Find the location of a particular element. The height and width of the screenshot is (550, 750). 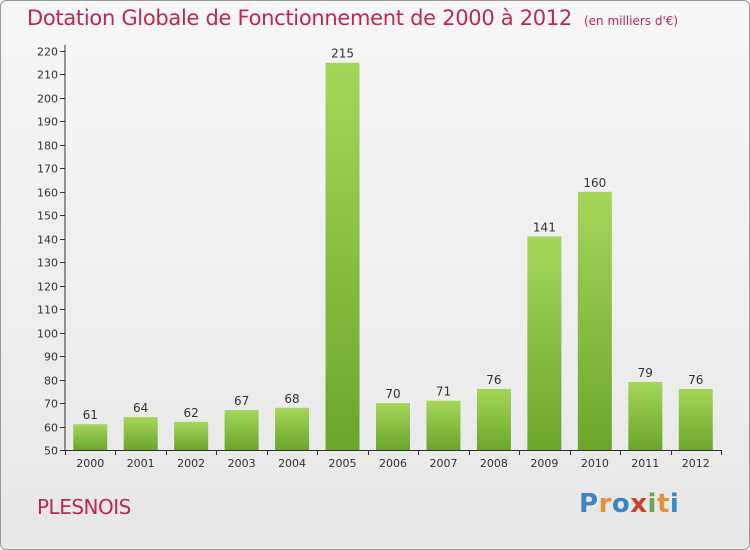

y-tick-label: 200 is located at coordinates (47, 99).